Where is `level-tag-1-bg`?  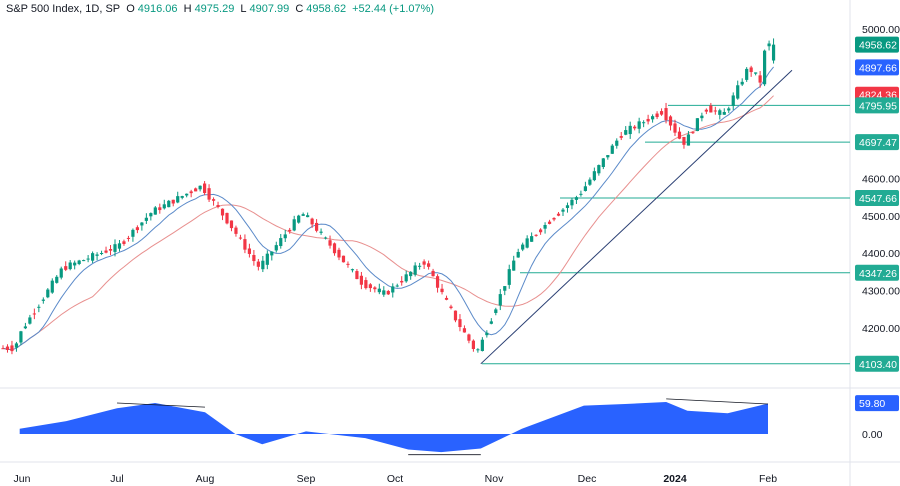
level-tag-1-bg is located at coordinates (877, 142).